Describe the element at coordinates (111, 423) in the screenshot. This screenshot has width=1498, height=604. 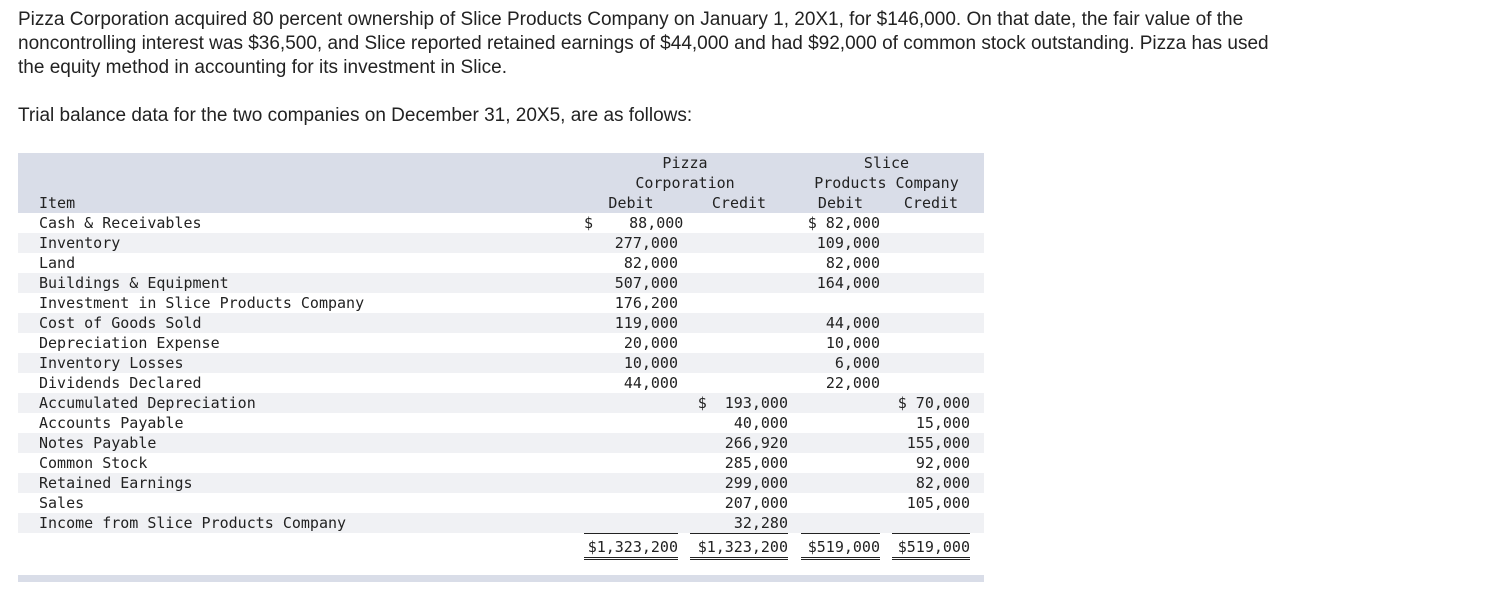
I see `item-label: Accounts Payable` at that location.